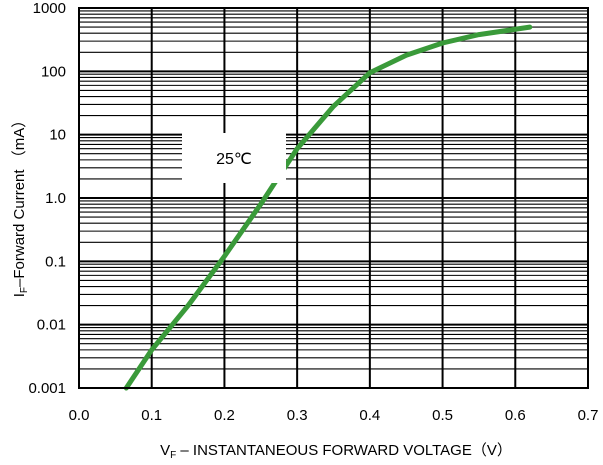 The width and height of the screenshot is (603, 465). I want to click on x-axis-label-text: – INSTANTANEOUS FORWARD VOLTAGE（V）, so click(344, 450).